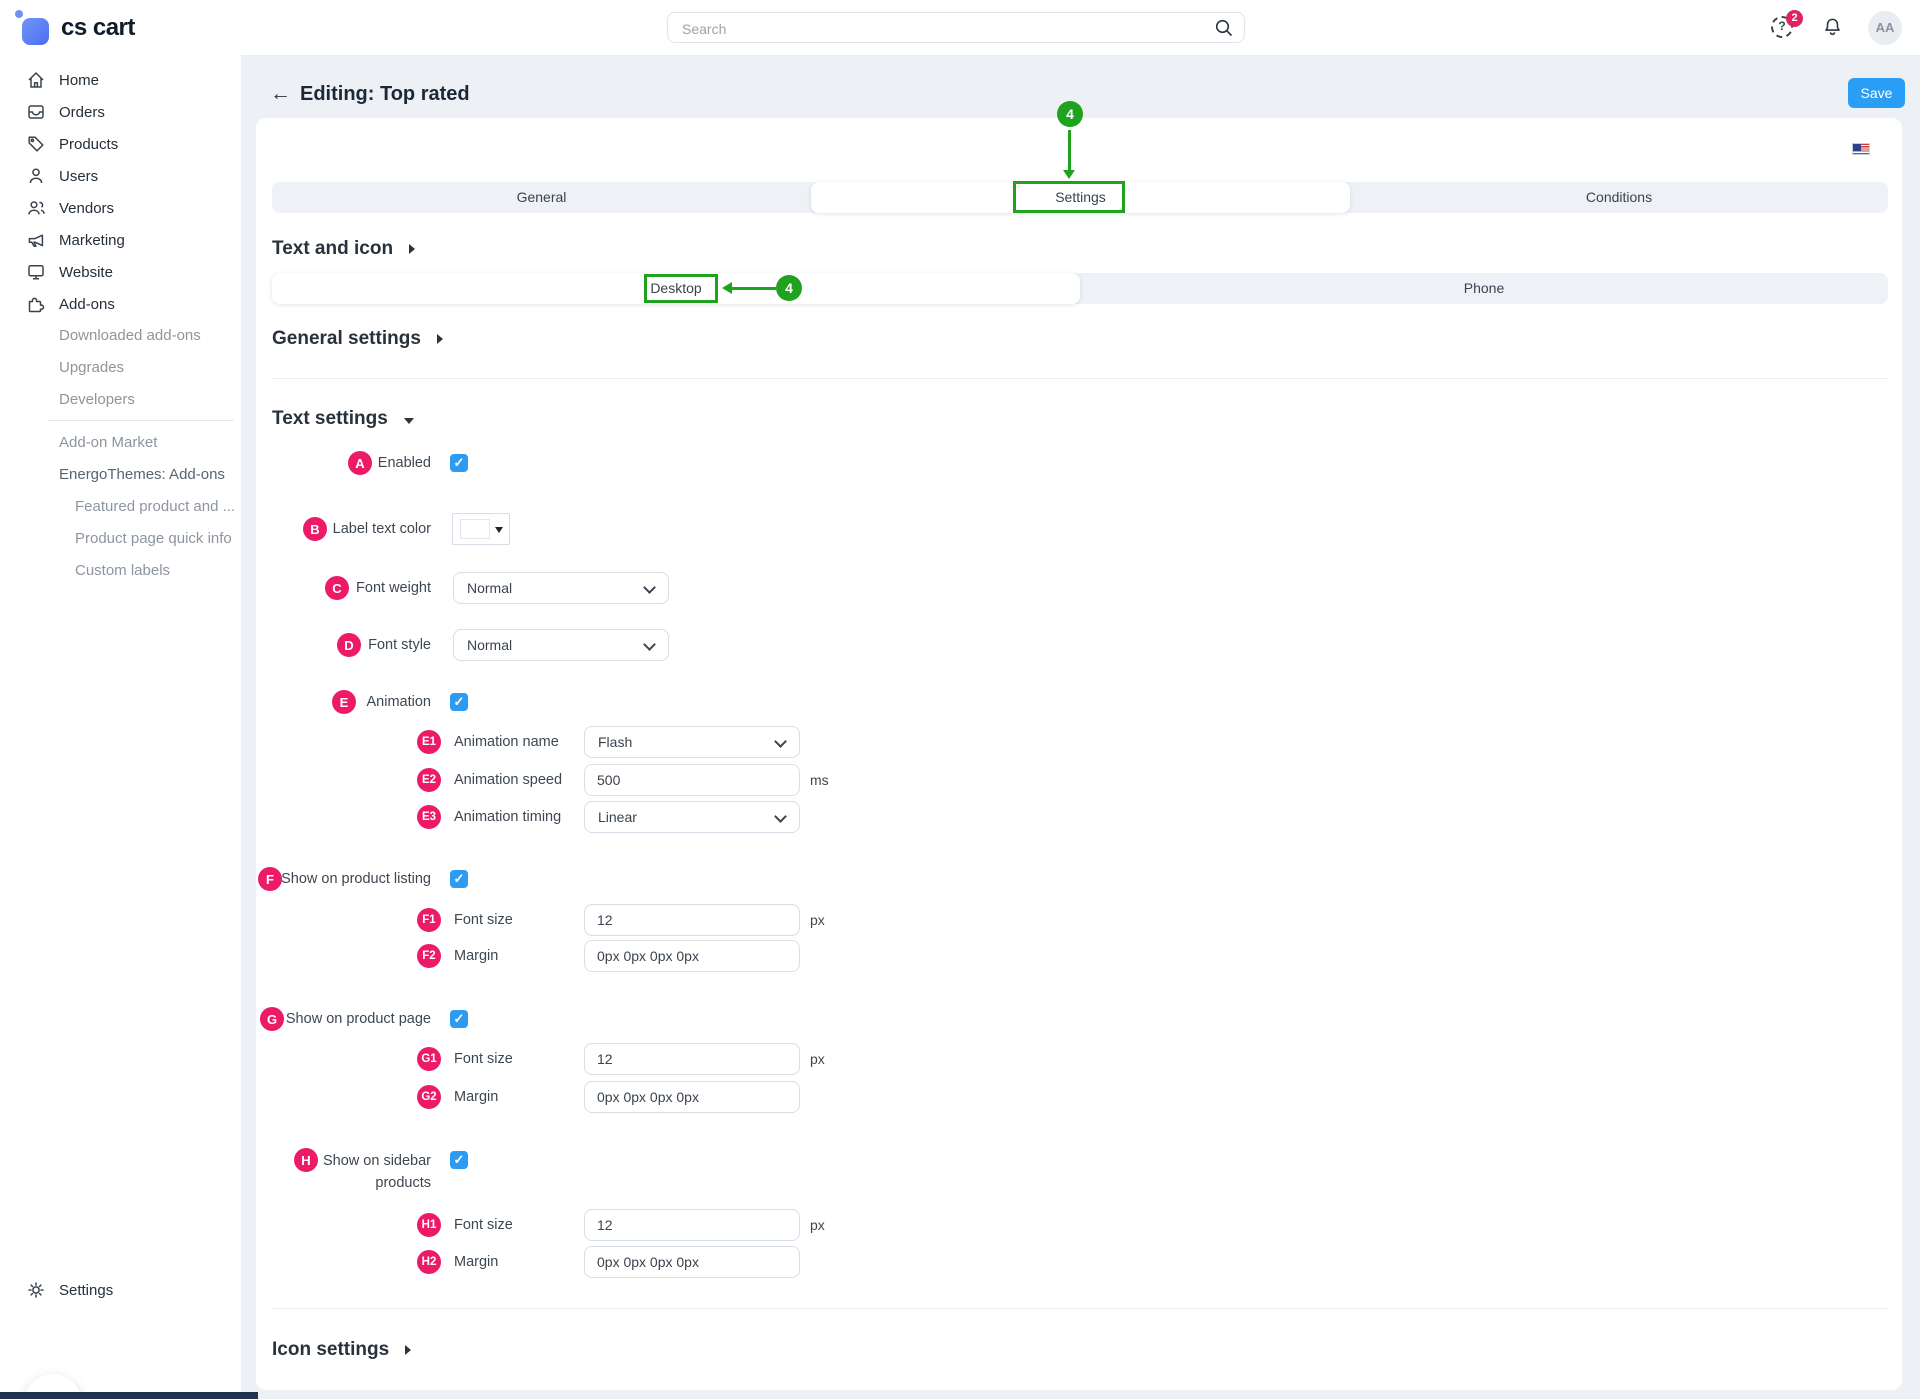 The height and width of the screenshot is (1399, 1920). Describe the element at coordinates (561, 645) in the screenshot. I see `font-style-select: Normal` at that location.